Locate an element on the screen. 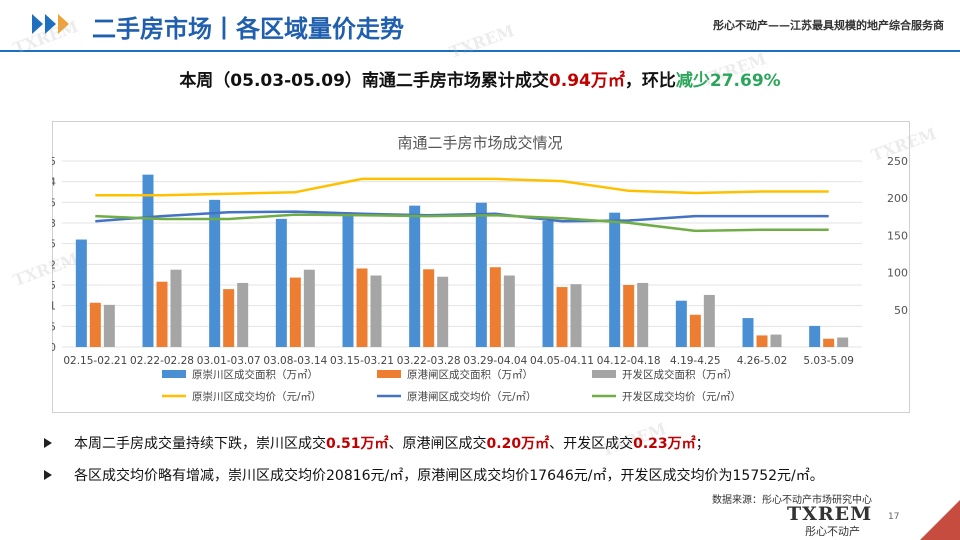 The image size is (960, 540). legend-label: 原港闸区成交均价（元/㎡） is located at coordinates (472, 396).